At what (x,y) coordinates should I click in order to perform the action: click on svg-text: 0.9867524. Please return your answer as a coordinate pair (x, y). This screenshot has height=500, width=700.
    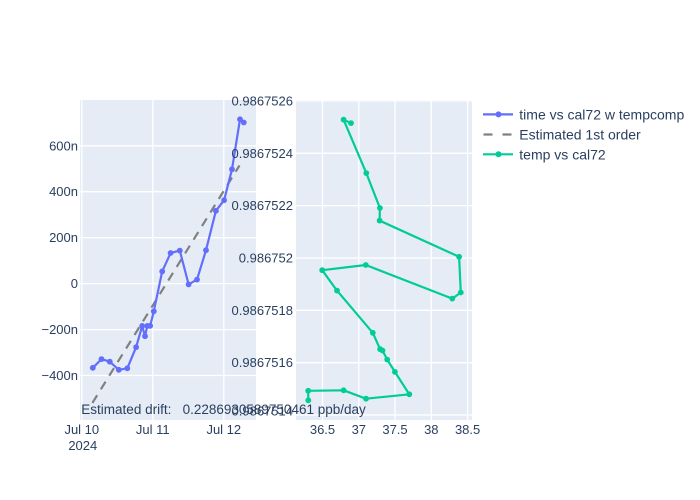
    Looking at the image, I should click on (262, 153).